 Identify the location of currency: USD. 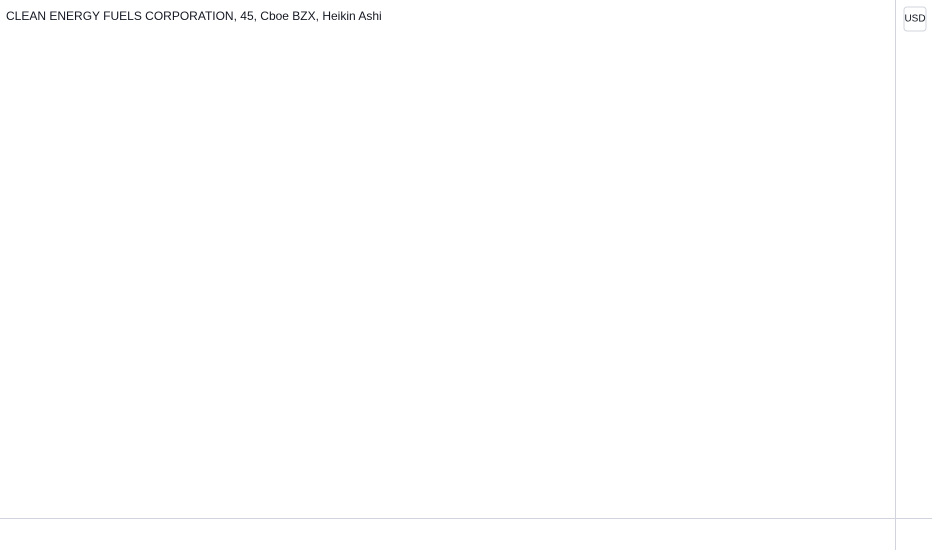
(914, 19).